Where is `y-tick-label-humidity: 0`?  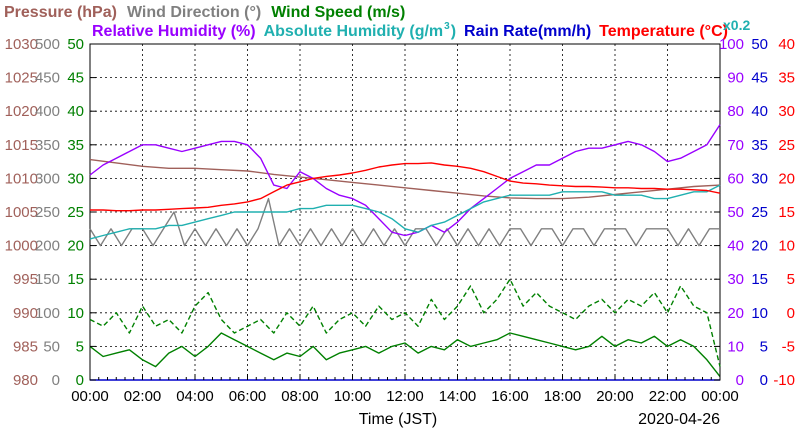
y-tick-label-humidity: 0 is located at coordinates (740, 380).